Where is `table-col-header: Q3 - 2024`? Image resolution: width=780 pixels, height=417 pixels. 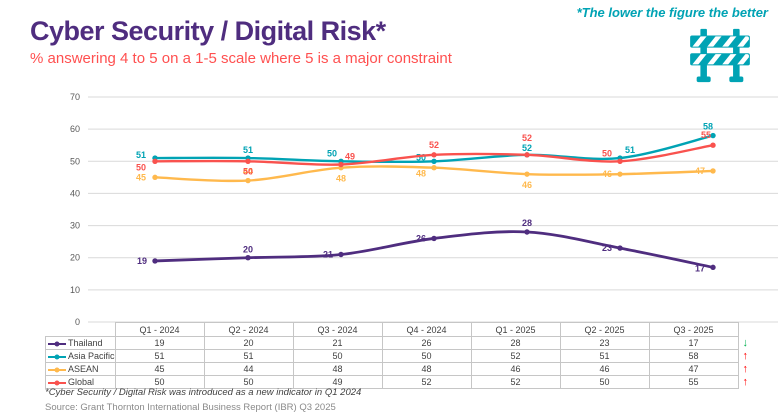
table-col-header: Q3 - 2024 is located at coordinates (337, 329).